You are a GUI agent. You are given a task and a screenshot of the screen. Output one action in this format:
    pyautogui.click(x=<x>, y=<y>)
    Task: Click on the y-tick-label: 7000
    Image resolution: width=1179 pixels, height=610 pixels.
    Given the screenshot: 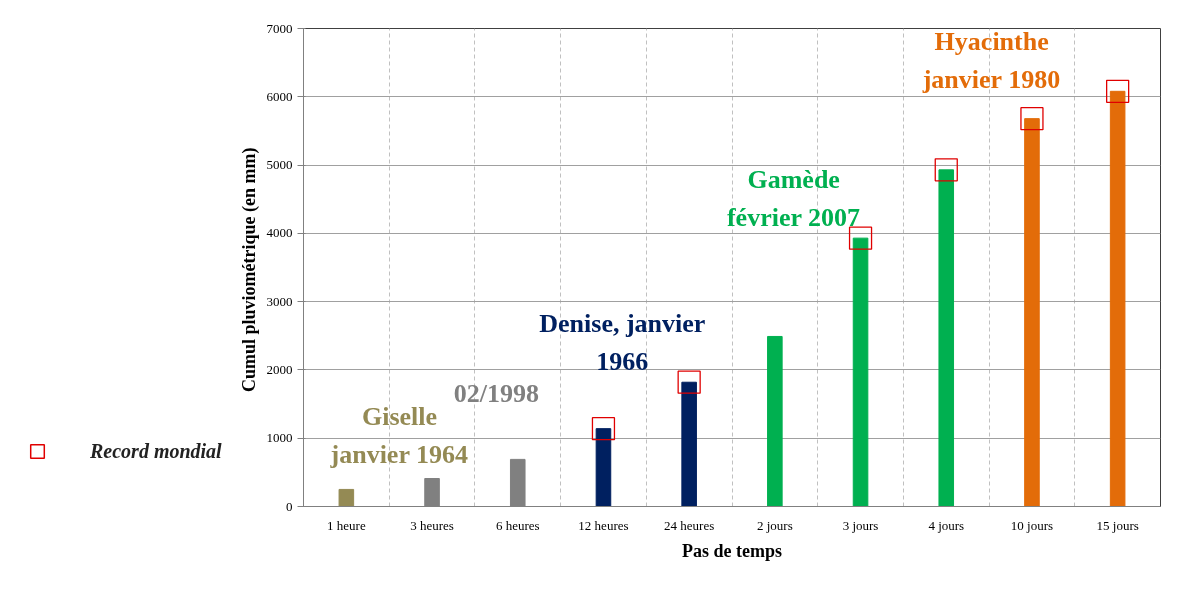 What is the action you would take?
    pyautogui.click(x=279, y=28)
    